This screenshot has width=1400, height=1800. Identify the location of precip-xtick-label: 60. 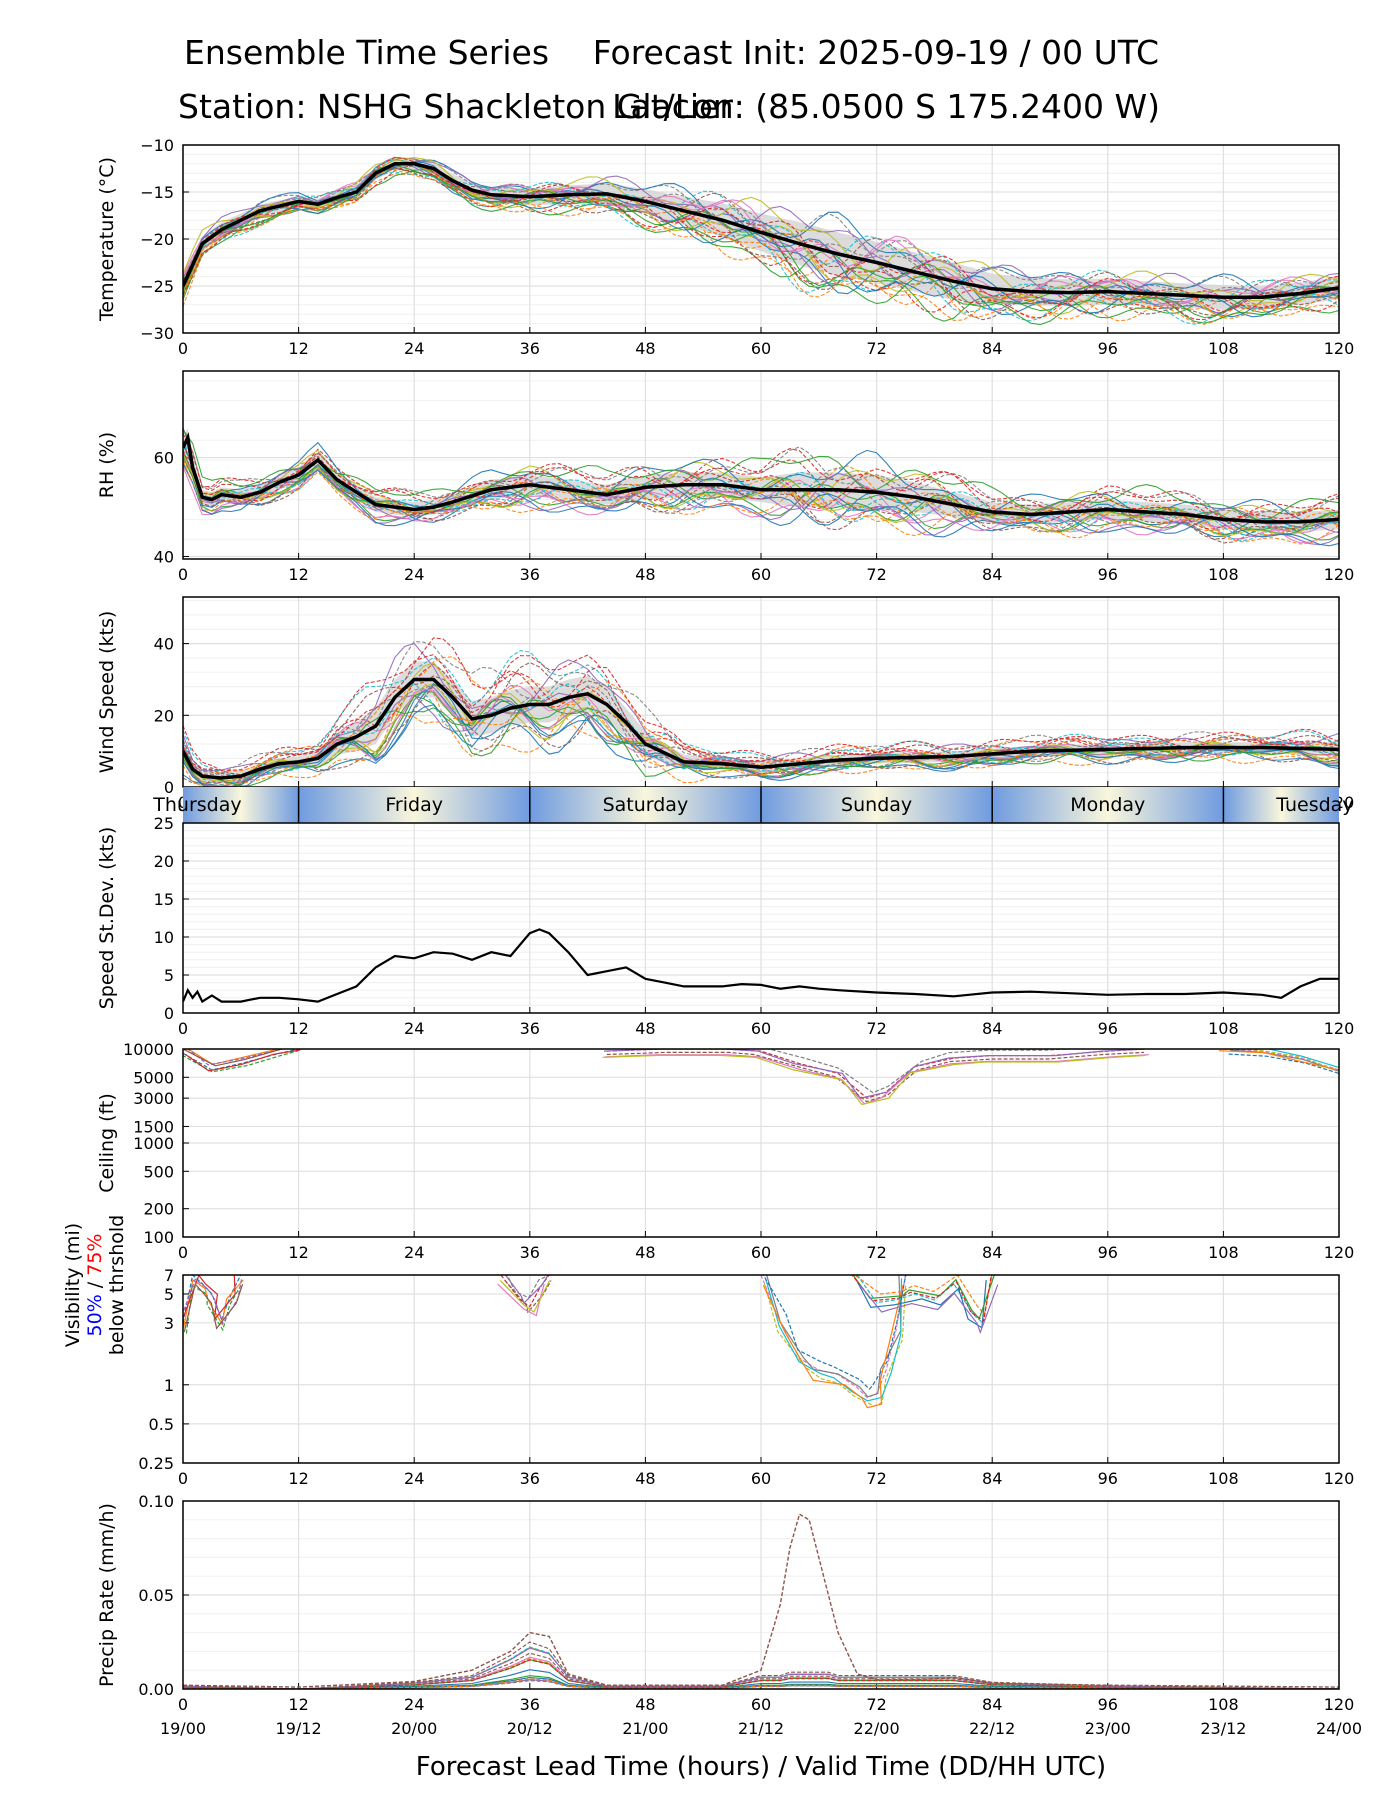
(761, 1704).